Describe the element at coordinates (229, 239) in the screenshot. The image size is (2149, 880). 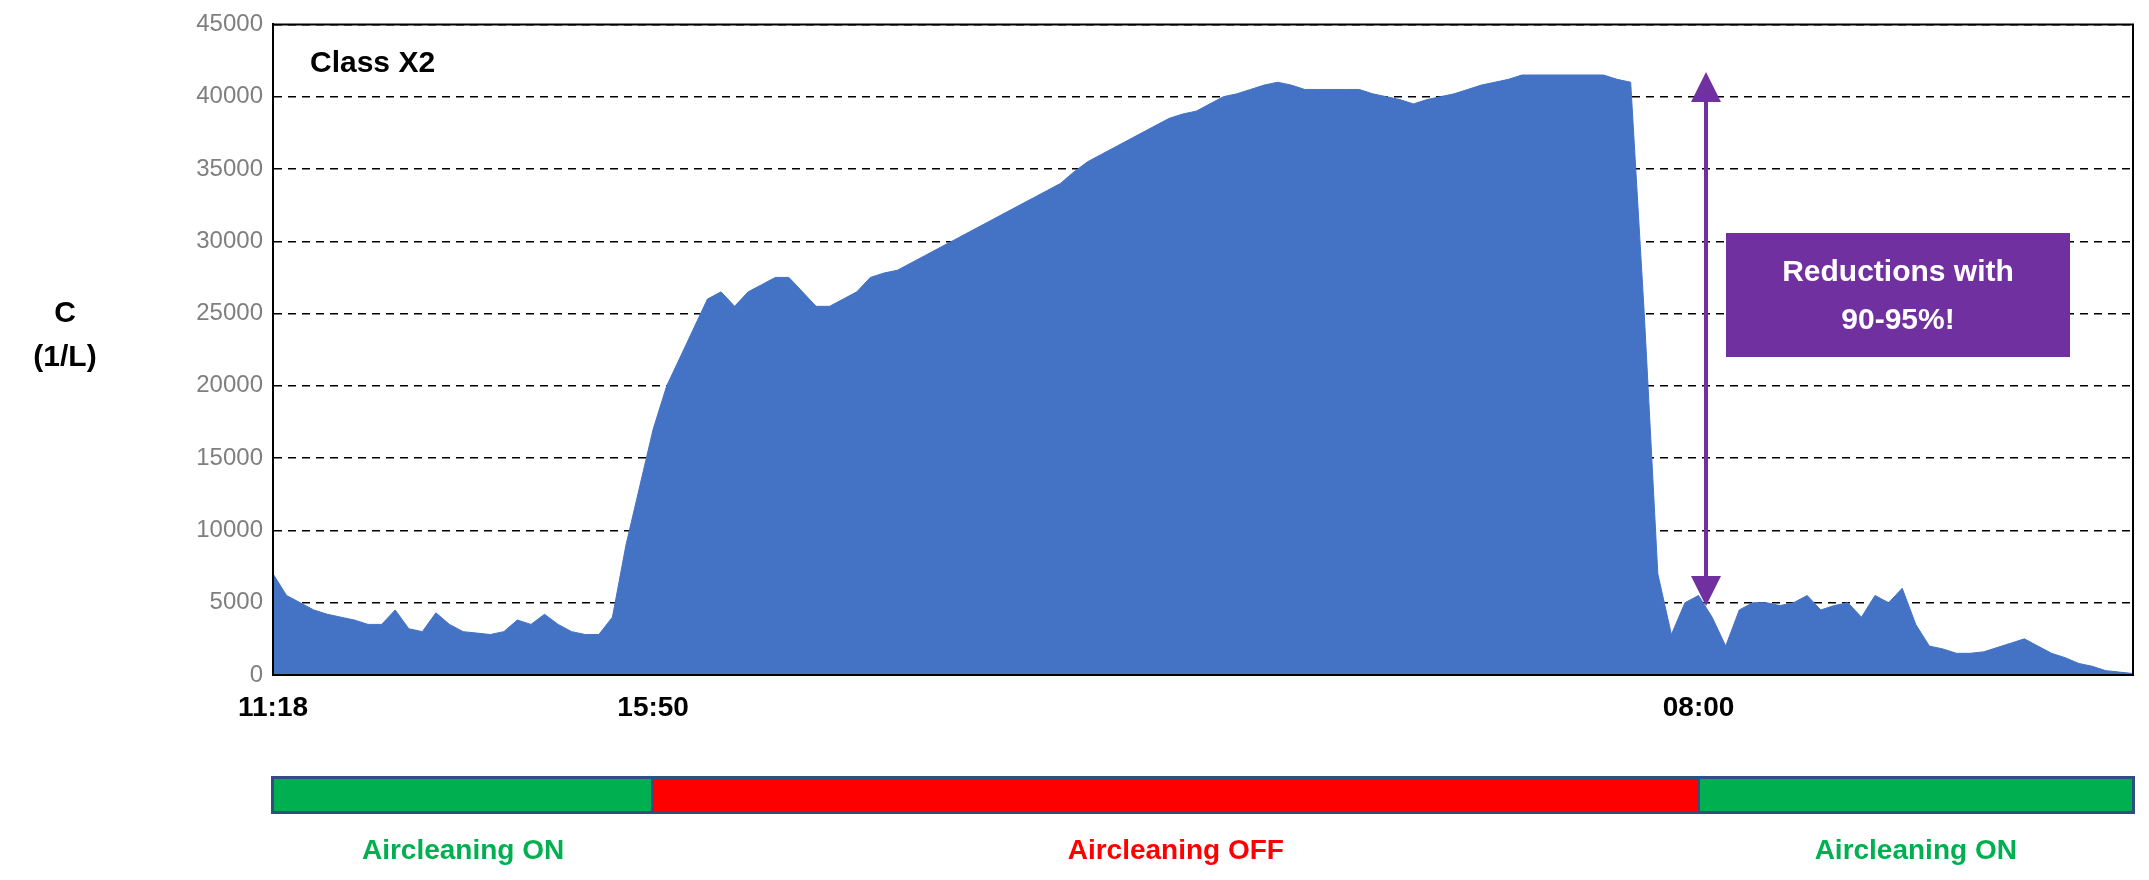
I see `y-tick-label: 30000` at that location.